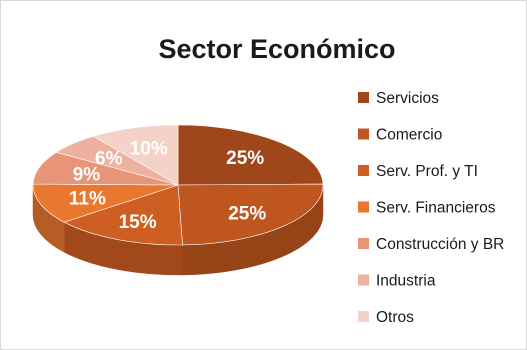 The image size is (527, 350). What do you see at coordinates (436, 208) in the screenshot?
I see `legend-label-3: Serv. Financieros` at bounding box center [436, 208].